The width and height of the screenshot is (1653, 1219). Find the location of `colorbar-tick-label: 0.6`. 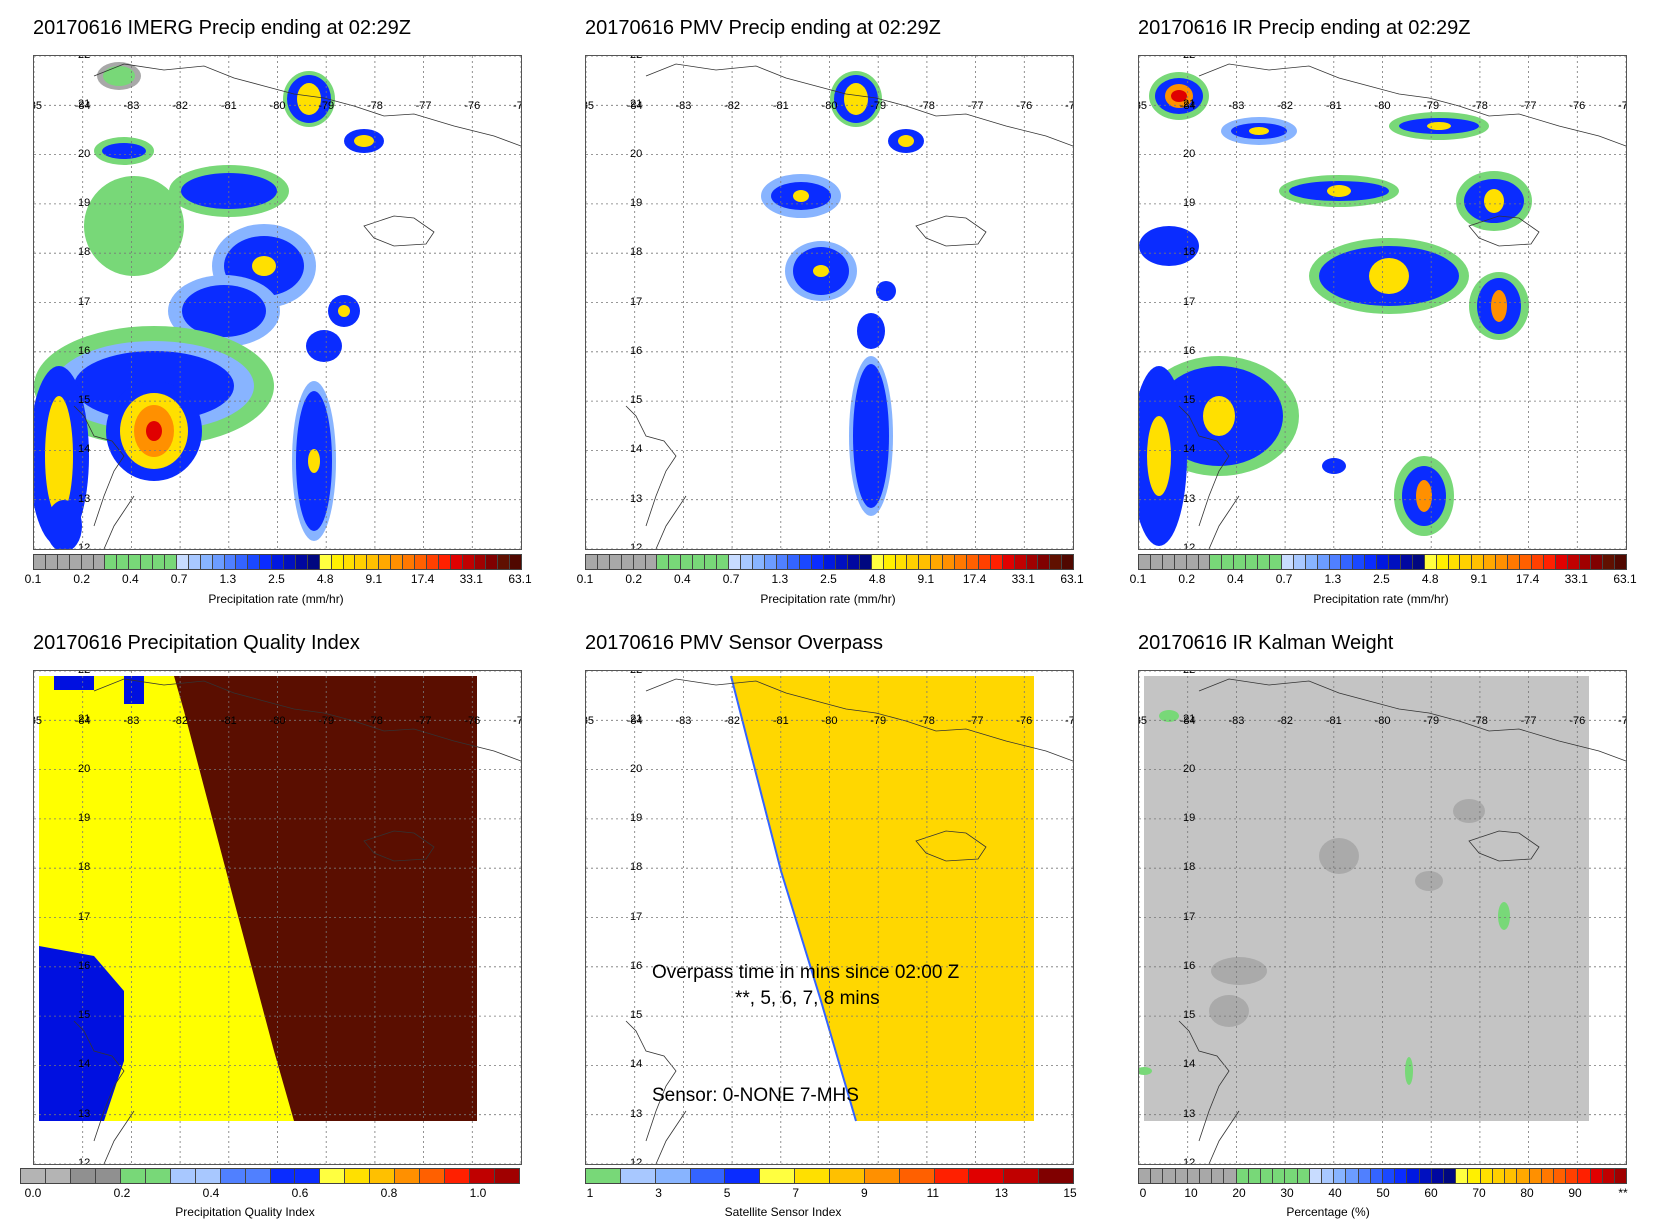

colorbar-tick-label: 0.6 is located at coordinates (300, 1193).